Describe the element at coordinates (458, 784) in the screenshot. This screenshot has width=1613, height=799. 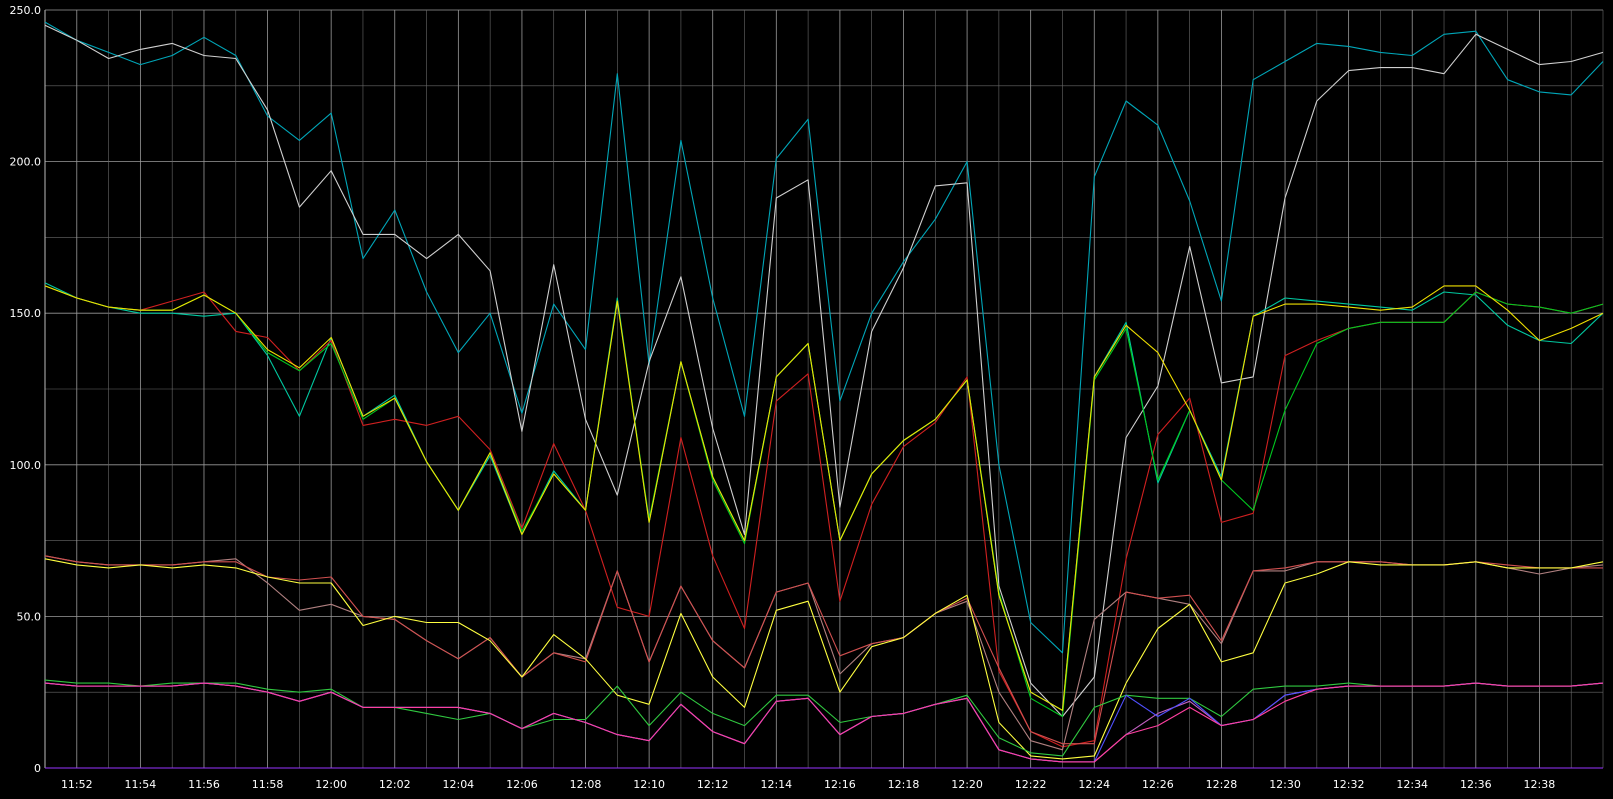
I see `x-tick-label: 12:04` at that location.